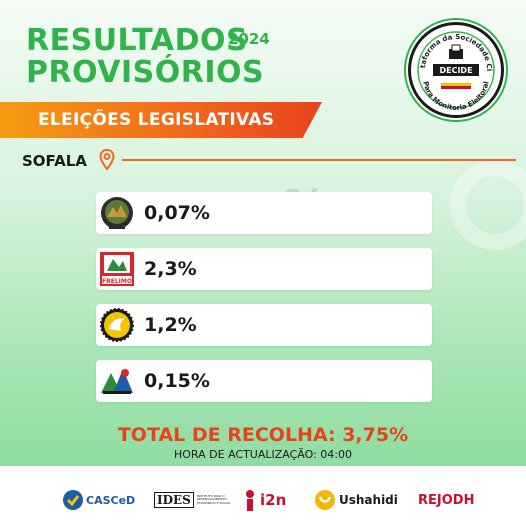 The width and height of the screenshot is (526, 526). I want to click on sponsor-ushahidi: Ushahidi, so click(356, 500).